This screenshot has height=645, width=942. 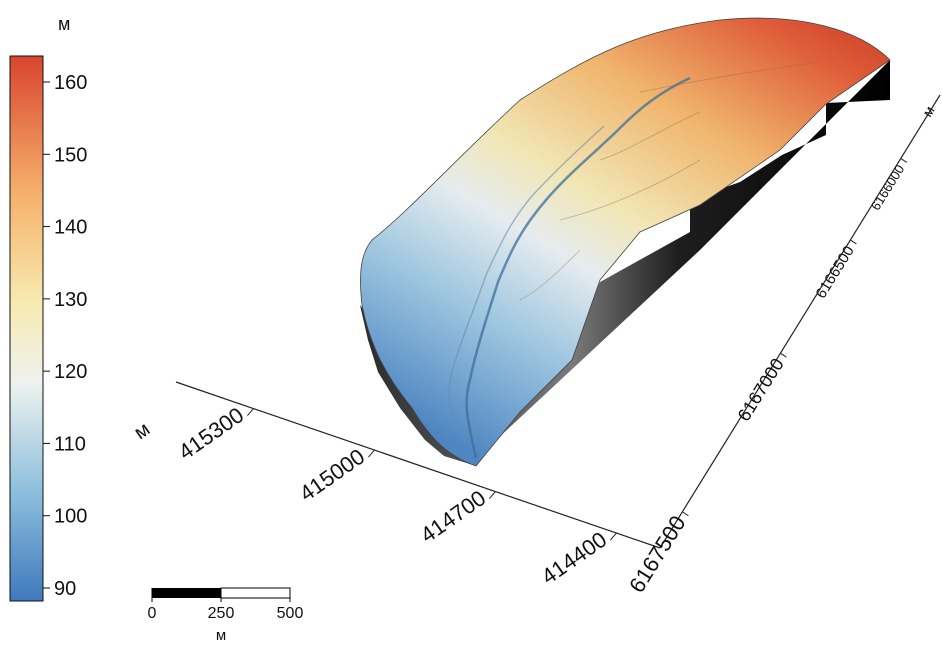 I want to click on scale-bar: 0 250 500 м, so click(x=226, y=615).